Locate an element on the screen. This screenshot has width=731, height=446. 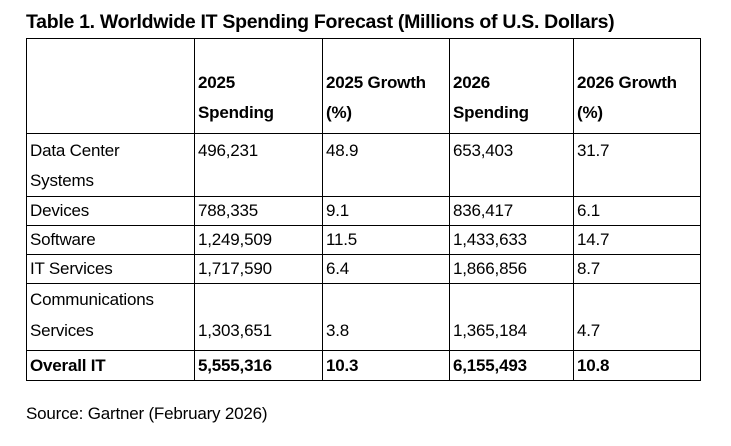
cell-2026-growth: 10.8 is located at coordinates (637, 365).